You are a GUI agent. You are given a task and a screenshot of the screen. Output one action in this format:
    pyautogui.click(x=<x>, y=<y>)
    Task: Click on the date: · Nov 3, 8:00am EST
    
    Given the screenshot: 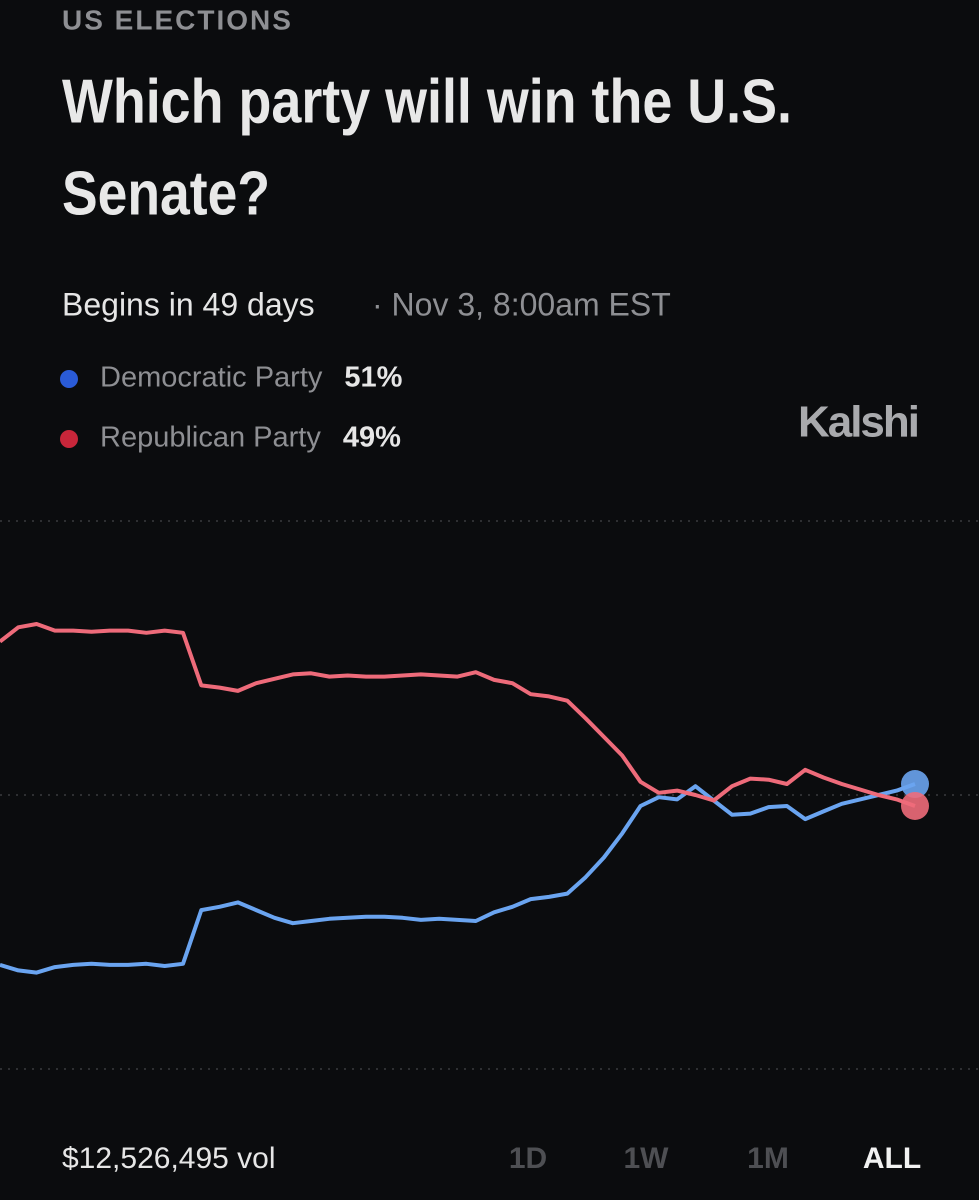 What is the action you would take?
    pyautogui.click(x=521, y=304)
    